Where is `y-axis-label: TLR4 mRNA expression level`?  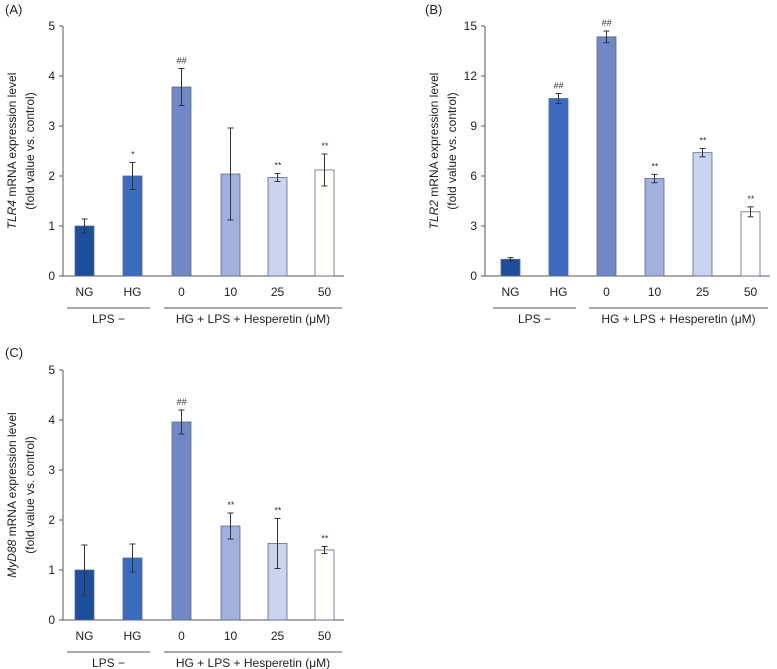
y-axis-label: TLR4 mRNA expression level is located at coordinates (12, 151).